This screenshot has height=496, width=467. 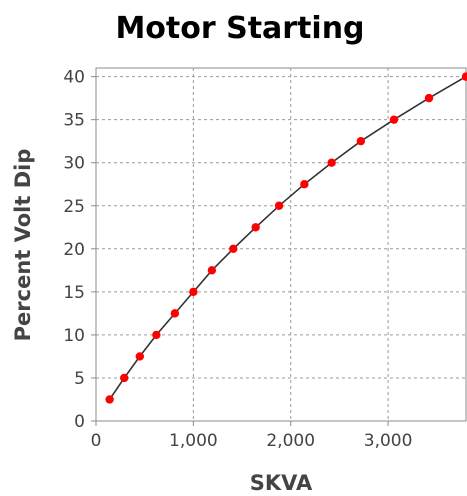 I want to click on x-tick-label: 2,000, so click(x=290, y=441).